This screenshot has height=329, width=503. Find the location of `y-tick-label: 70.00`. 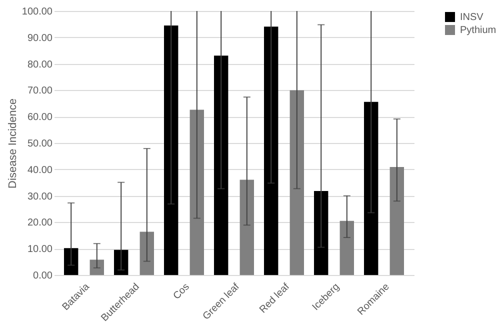

y-tick-label: 70.00 is located at coordinates (40, 91).